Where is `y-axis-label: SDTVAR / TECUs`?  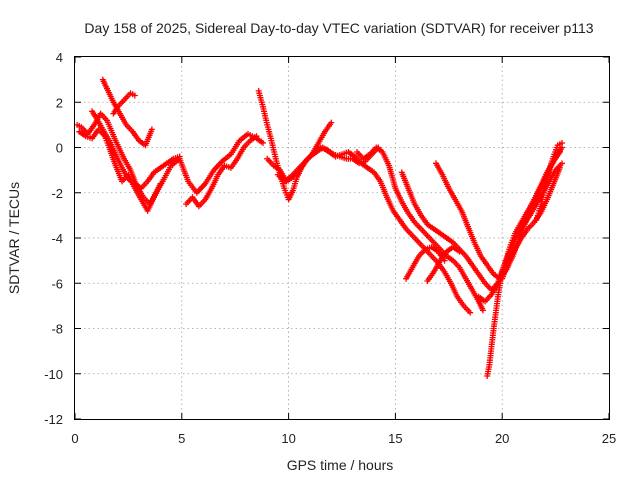
y-axis-label: SDTVAR / TECUs is located at coordinates (14, 238).